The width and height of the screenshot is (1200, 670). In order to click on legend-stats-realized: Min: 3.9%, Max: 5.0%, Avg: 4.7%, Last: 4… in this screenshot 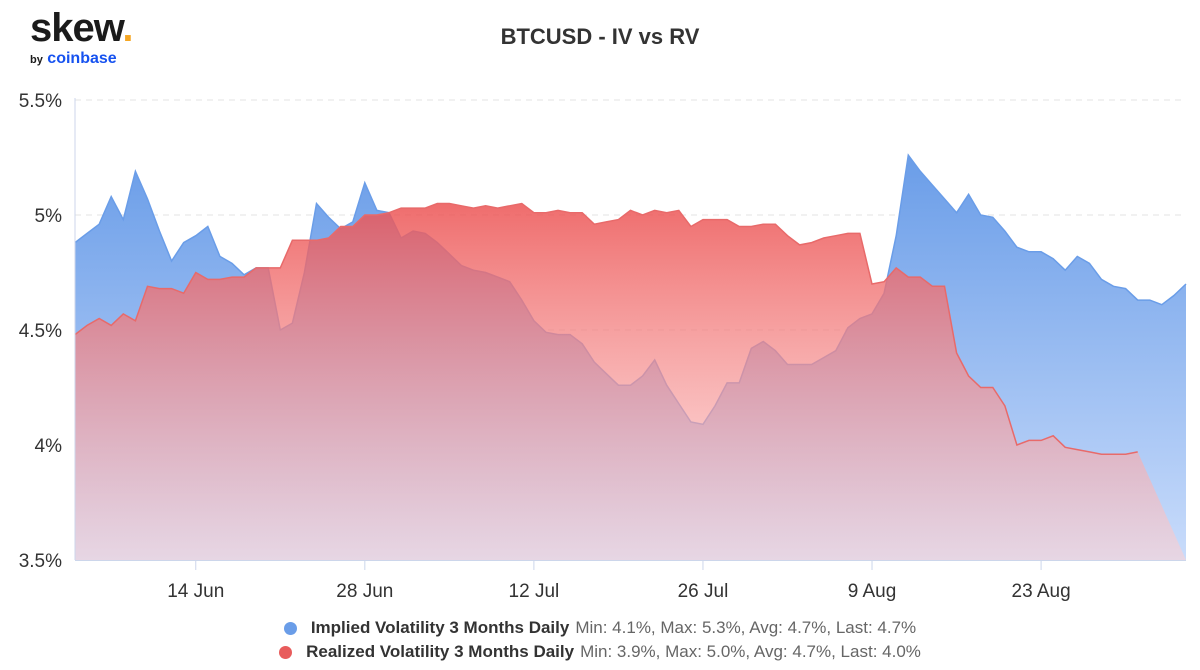, I will do `click(750, 651)`.